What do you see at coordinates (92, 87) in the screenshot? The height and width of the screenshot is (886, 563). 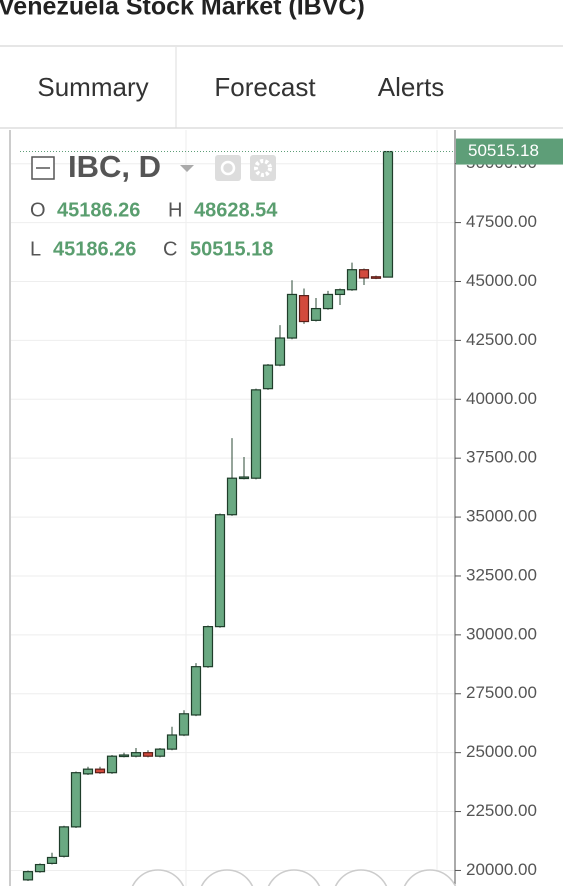 I see `tab: Summary` at bounding box center [92, 87].